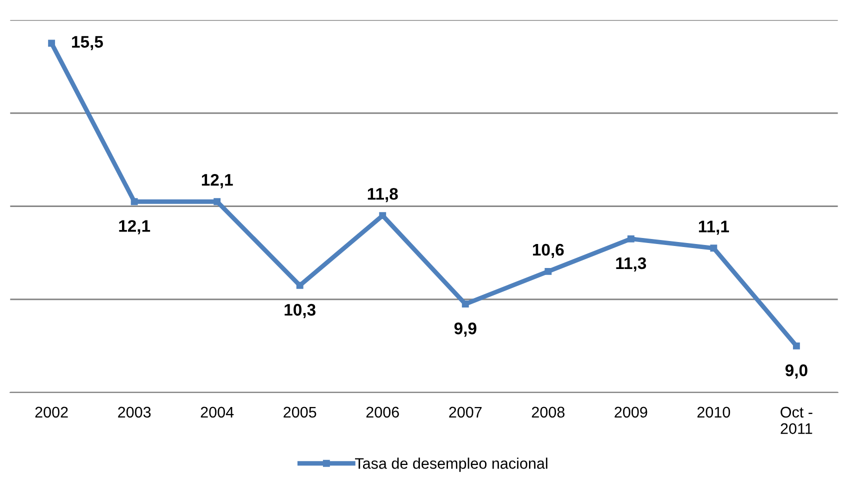 The image size is (848, 500). I want to click on data-label: 11,3, so click(631, 264).